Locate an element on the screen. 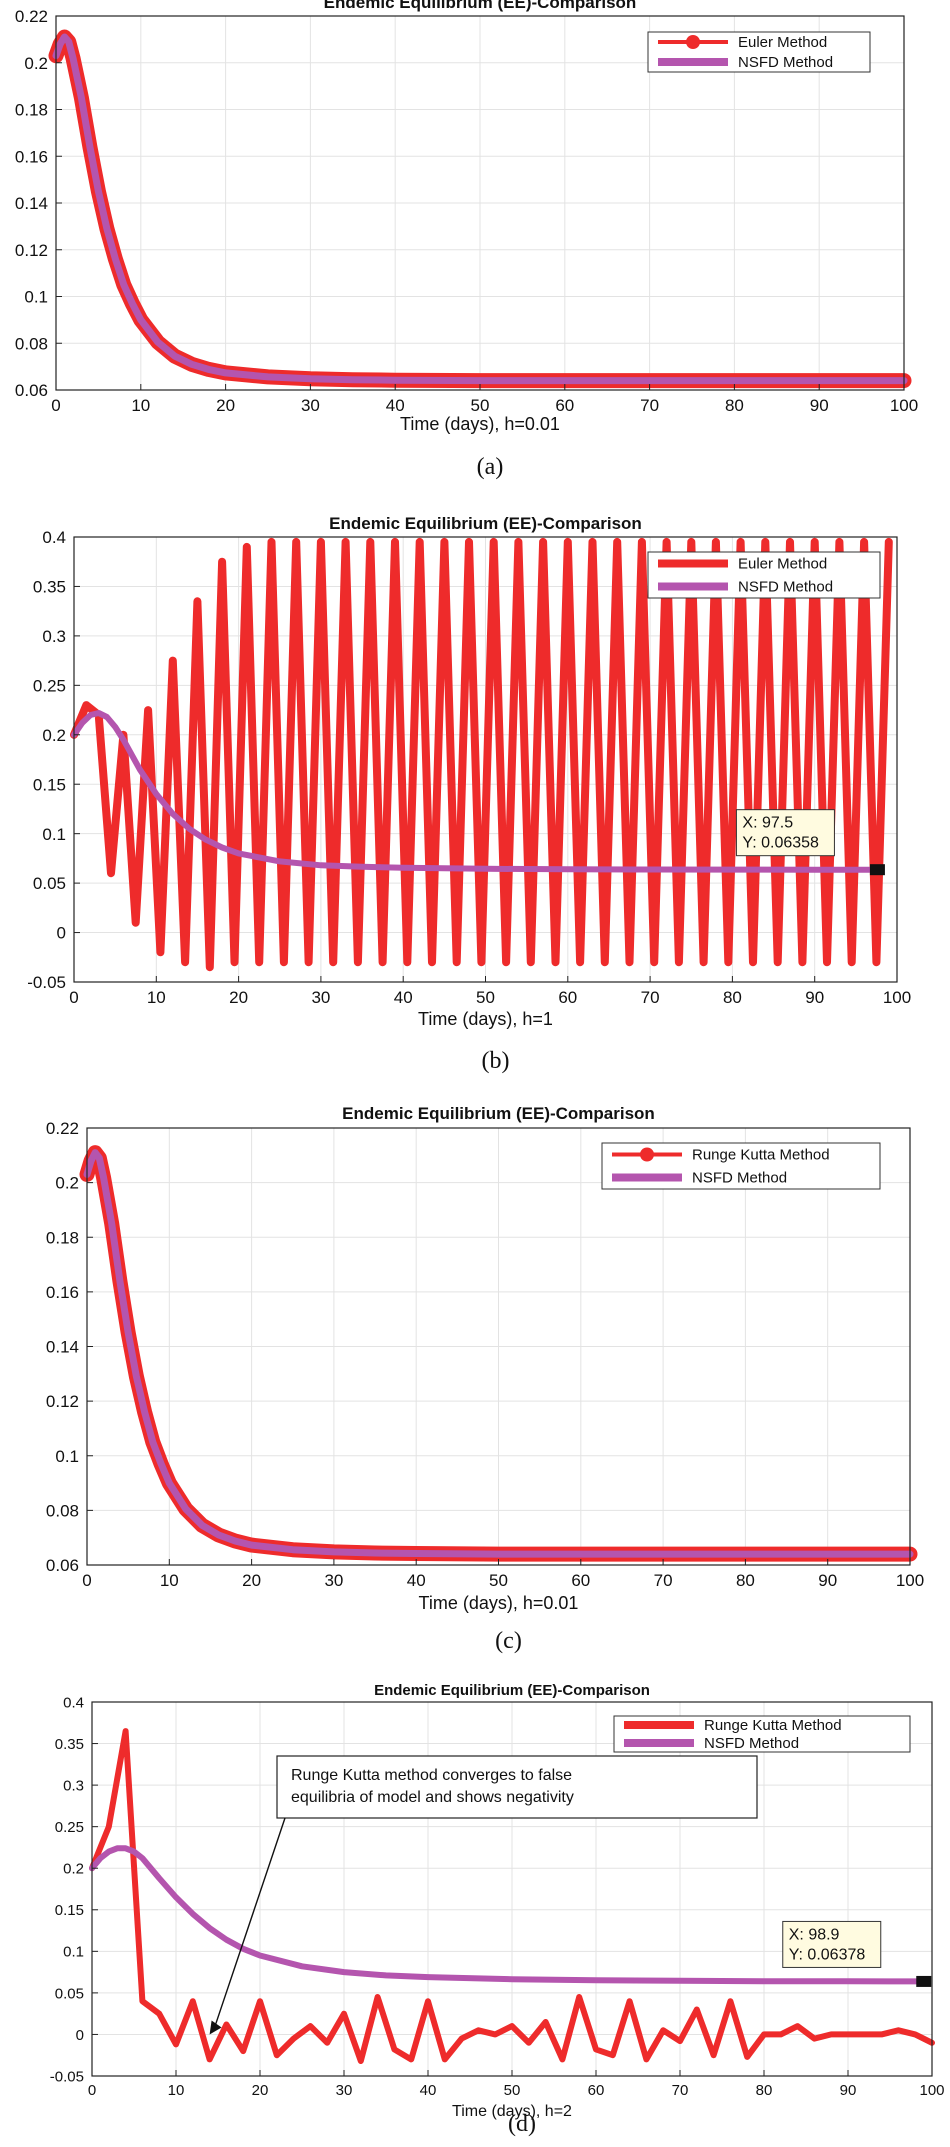  datatip-marker is located at coordinates (924, 1981).